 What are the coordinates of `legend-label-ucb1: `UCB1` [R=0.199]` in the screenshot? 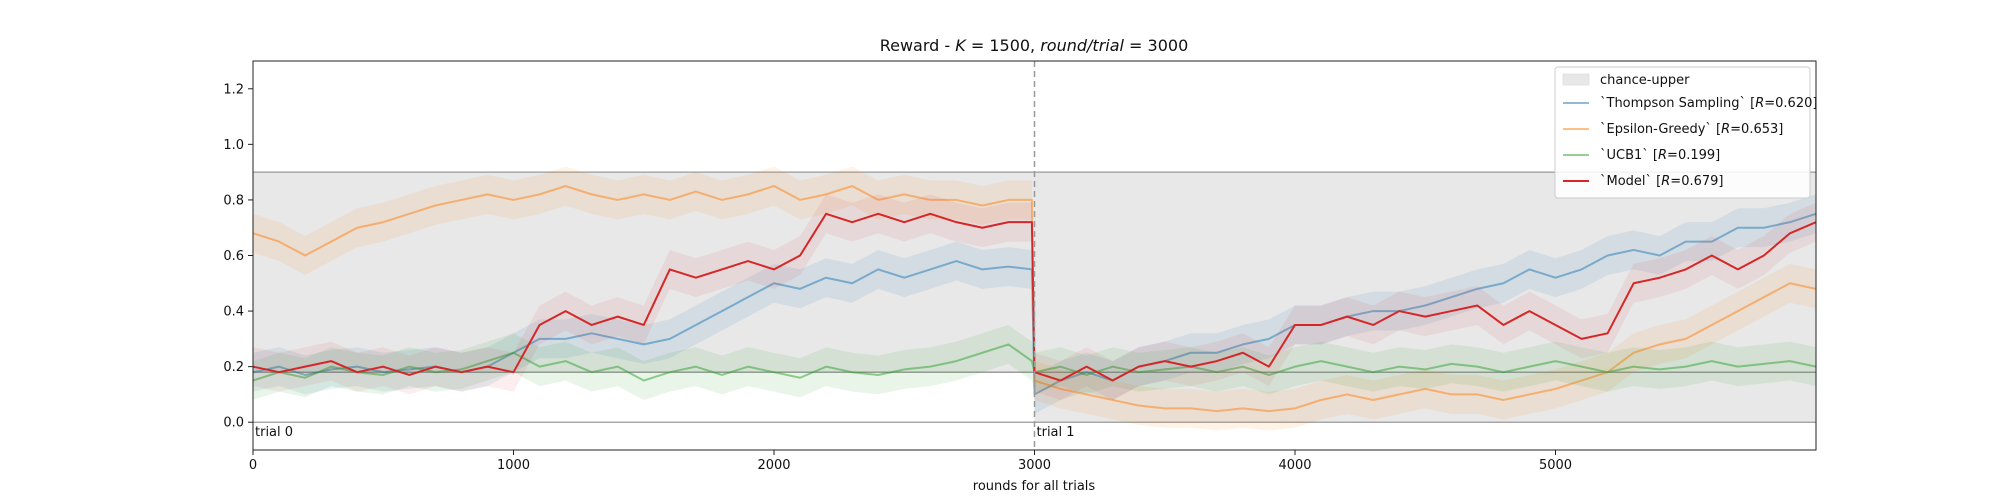 It's located at (1660, 155).